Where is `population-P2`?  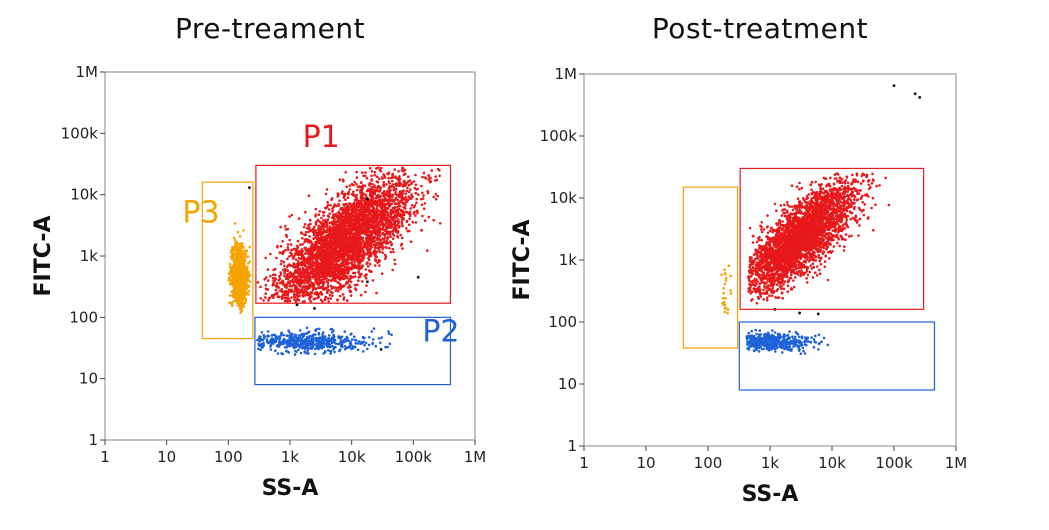 population-P2 is located at coordinates (324, 341).